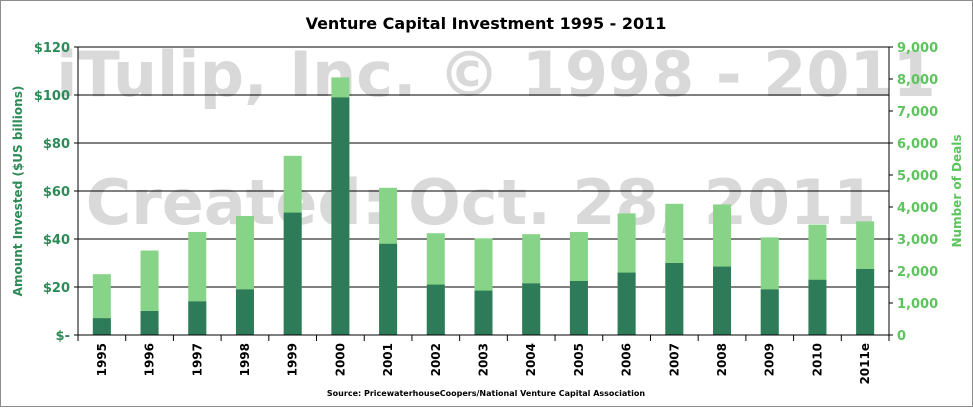 The height and width of the screenshot is (410, 973). I want to click on x-tick-label: 2009, so click(770, 359).